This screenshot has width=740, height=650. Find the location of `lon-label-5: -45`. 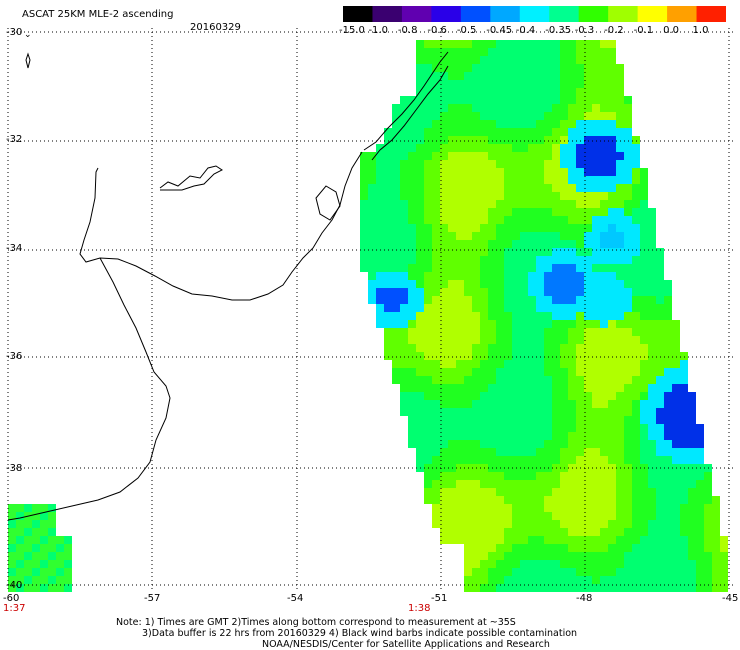

lon-label-5: -45 is located at coordinates (730, 598).